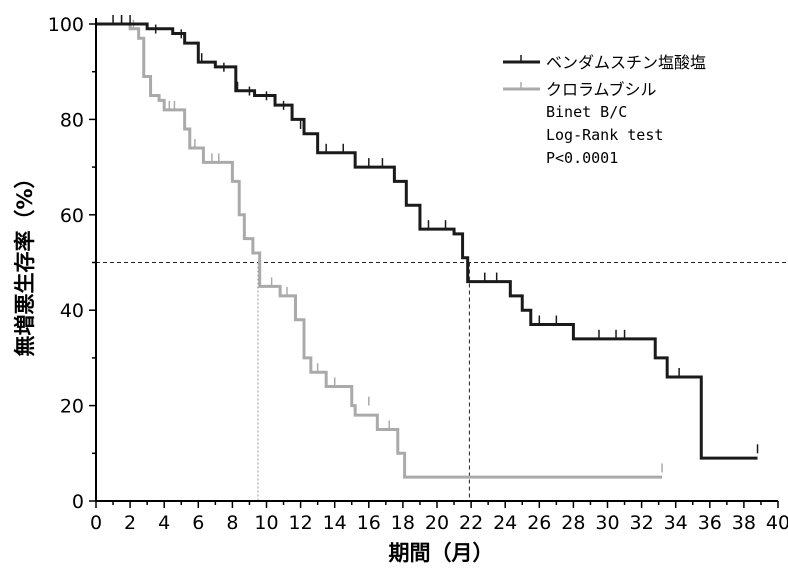 The image size is (788, 569). Describe the element at coordinates (744, 523) in the screenshot. I see `x-tick-label: 38` at that location.